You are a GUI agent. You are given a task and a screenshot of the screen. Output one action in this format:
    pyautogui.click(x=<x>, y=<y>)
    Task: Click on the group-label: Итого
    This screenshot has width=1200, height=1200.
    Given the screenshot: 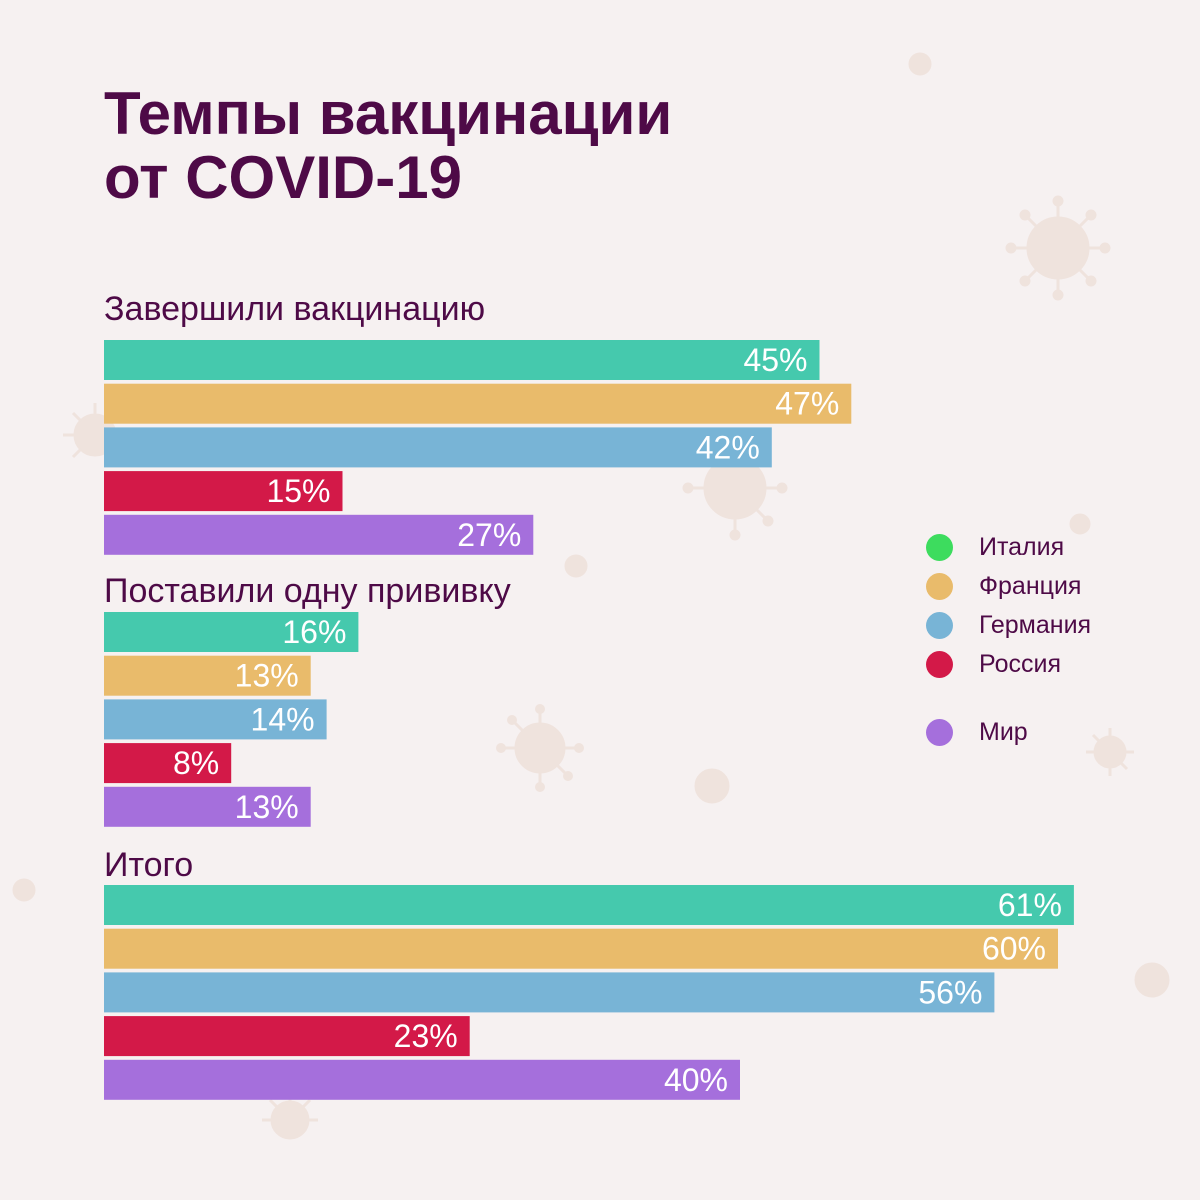 What is the action you would take?
    pyautogui.click(x=148, y=865)
    